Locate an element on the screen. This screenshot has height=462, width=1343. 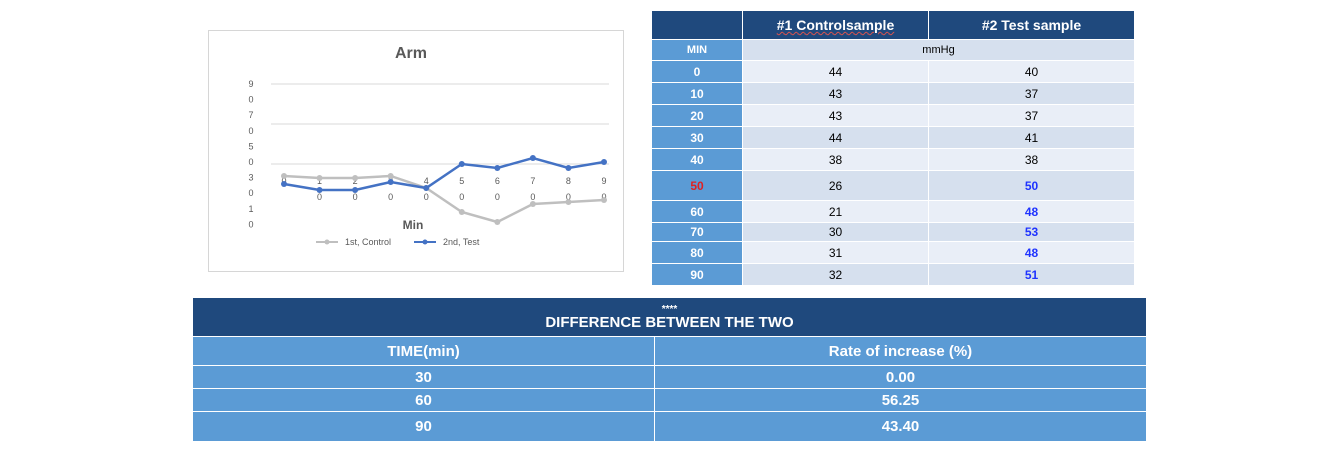
minute-cell: 50 is located at coordinates (697, 185).